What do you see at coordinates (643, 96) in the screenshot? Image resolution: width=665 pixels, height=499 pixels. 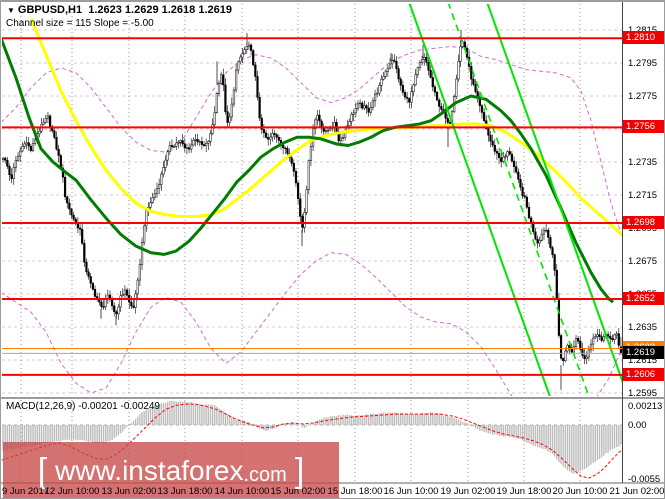 I see `price-tick-label: 1.2775` at bounding box center [643, 96].